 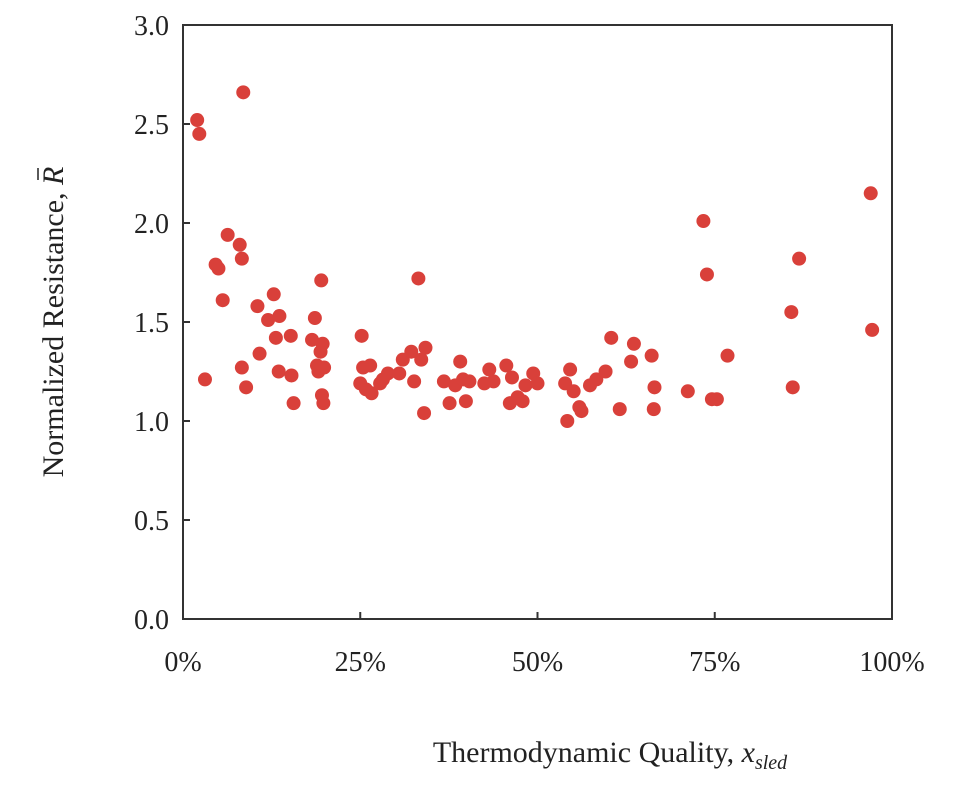 What do you see at coordinates (714, 662) in the screenshot?
I see `x-tick-label: 75%` at bounding box center [714, 662].